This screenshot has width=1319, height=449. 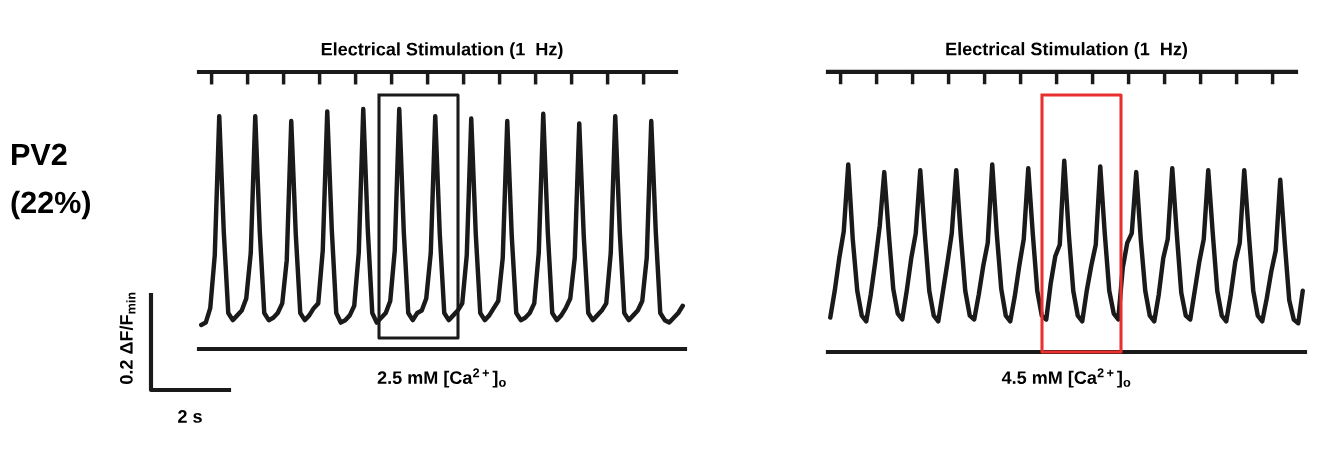 What do you see at coordinates (127, 338) in the screenshot?
I see `text: 0.2 ΔF/F$_{min}$` at bounding box center [127, 338].